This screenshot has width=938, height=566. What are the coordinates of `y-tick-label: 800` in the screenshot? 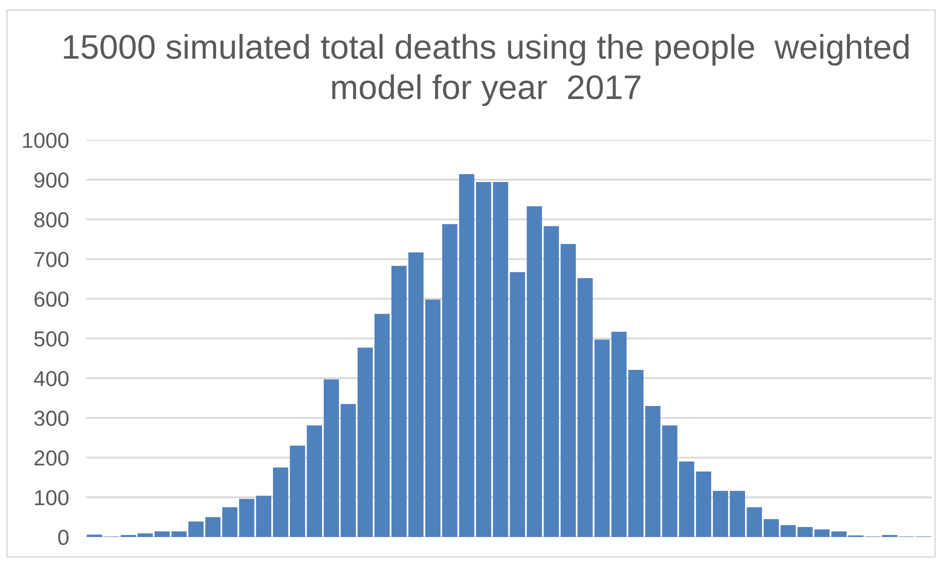 It's located at (51, 220).